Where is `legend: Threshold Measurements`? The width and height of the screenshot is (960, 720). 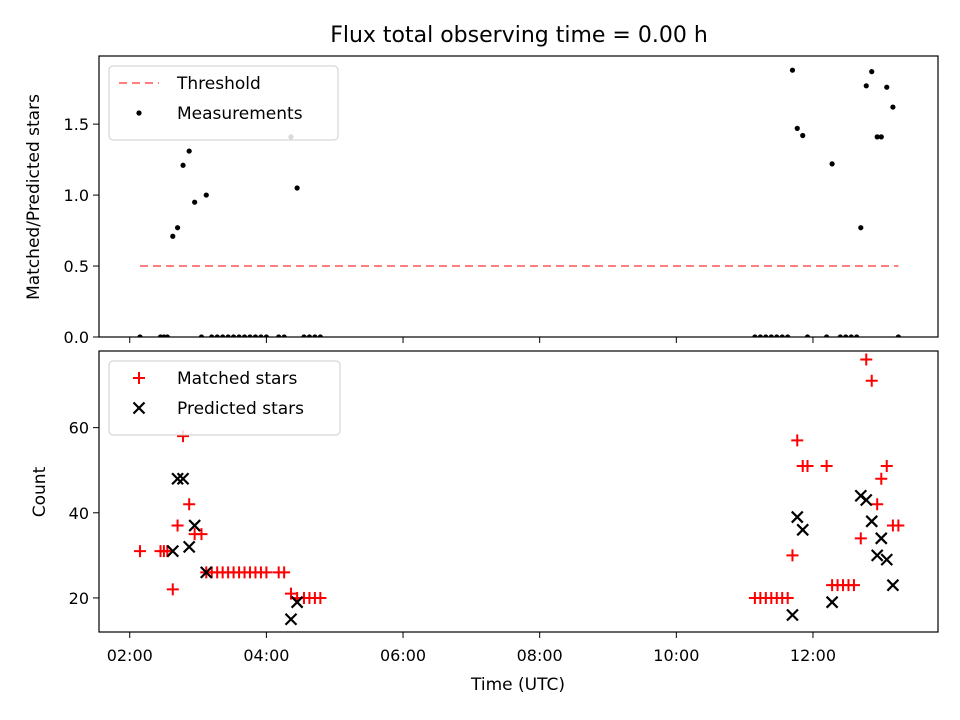
legend: Threshold Measurements is located at coordinates (223, 103).